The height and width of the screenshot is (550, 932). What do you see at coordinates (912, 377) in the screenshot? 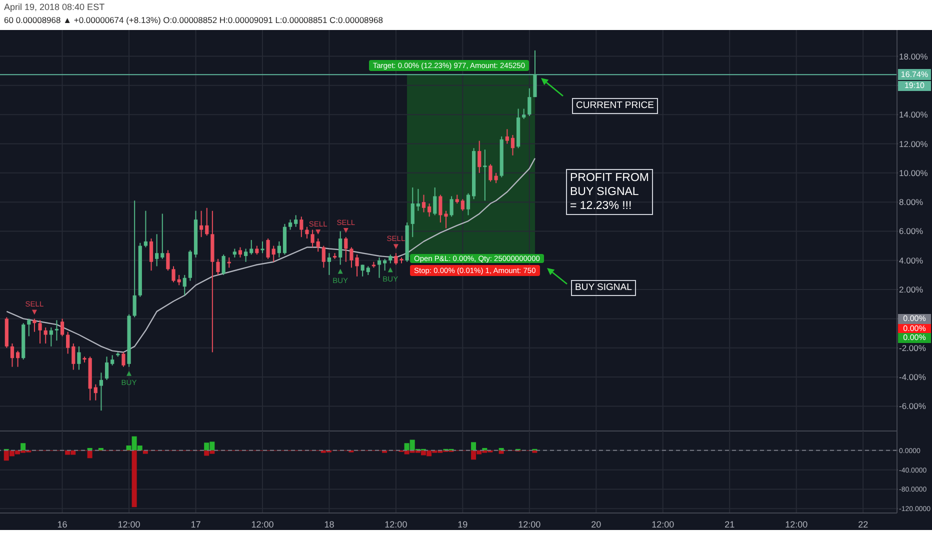
I see `y-tick-label: -4.00%` at bounding box center [912, 377].